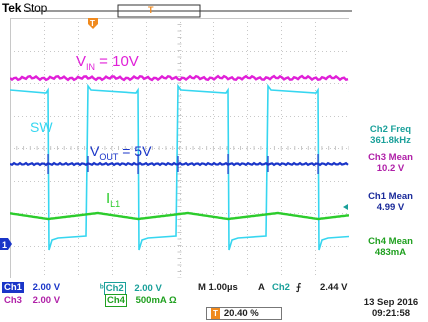  What do you see at coordinates (215, 313) in the screenshot?
I see `trigger-position-marker: T` at bounding box center [215, 313].